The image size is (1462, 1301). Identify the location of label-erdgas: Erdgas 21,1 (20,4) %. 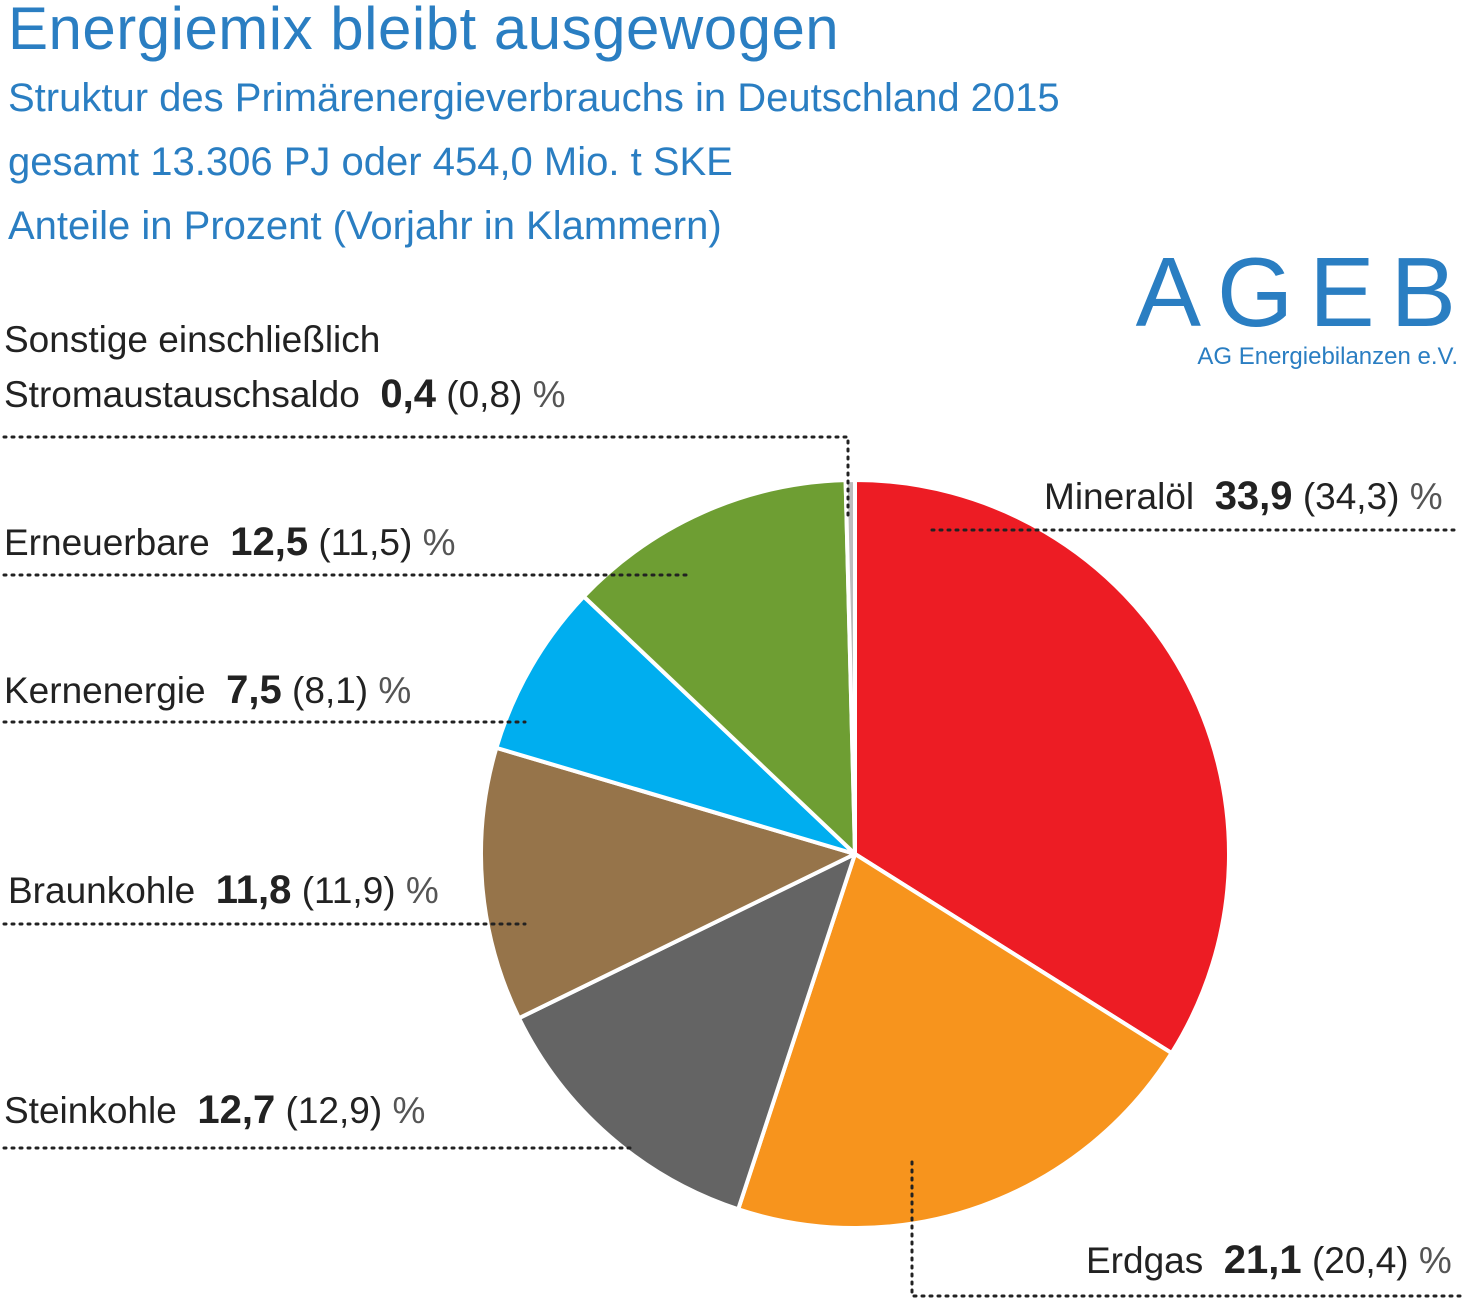
(1269, 1260).